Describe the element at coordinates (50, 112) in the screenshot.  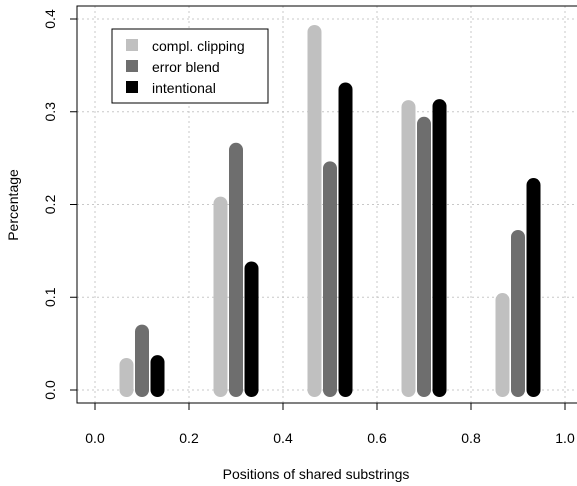
I see `y-tick-label: 0.3` at that location.